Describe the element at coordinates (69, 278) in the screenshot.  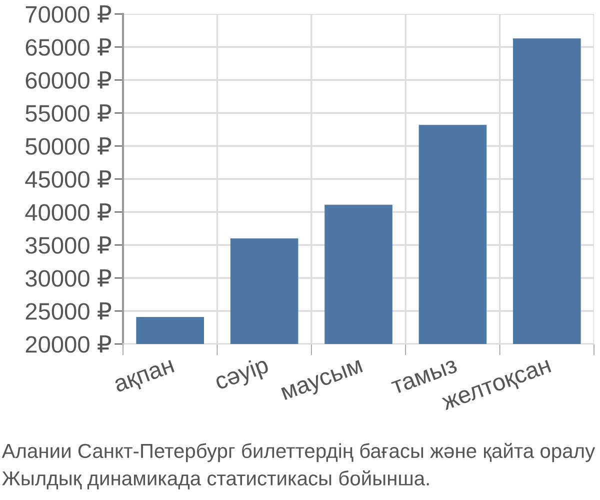
I see `y-tick-label: 30000 ₽` at that location.